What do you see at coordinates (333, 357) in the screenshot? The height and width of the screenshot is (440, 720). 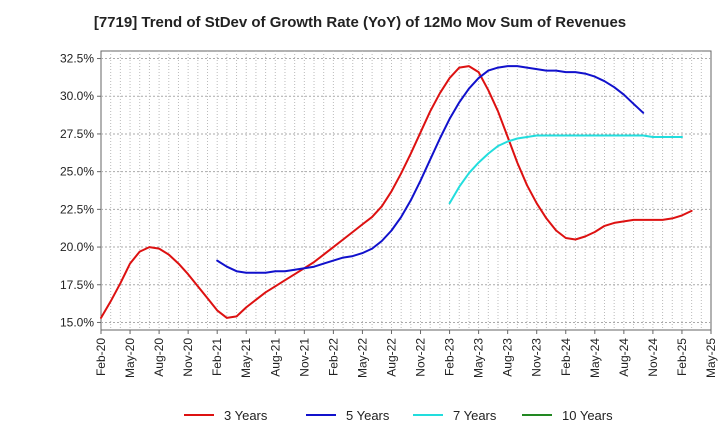 I see `x-tick-label: Feb-22` at bounding box center [333, 357].